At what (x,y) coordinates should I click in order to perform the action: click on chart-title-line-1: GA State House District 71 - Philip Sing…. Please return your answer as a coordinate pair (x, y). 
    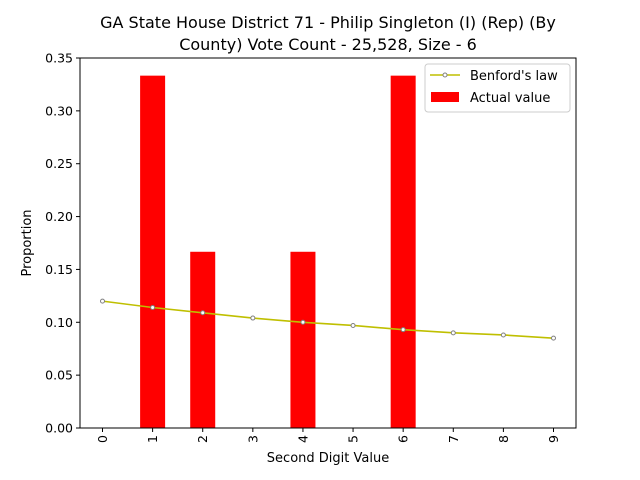
    Looking at the image, I should click on (328, 22).